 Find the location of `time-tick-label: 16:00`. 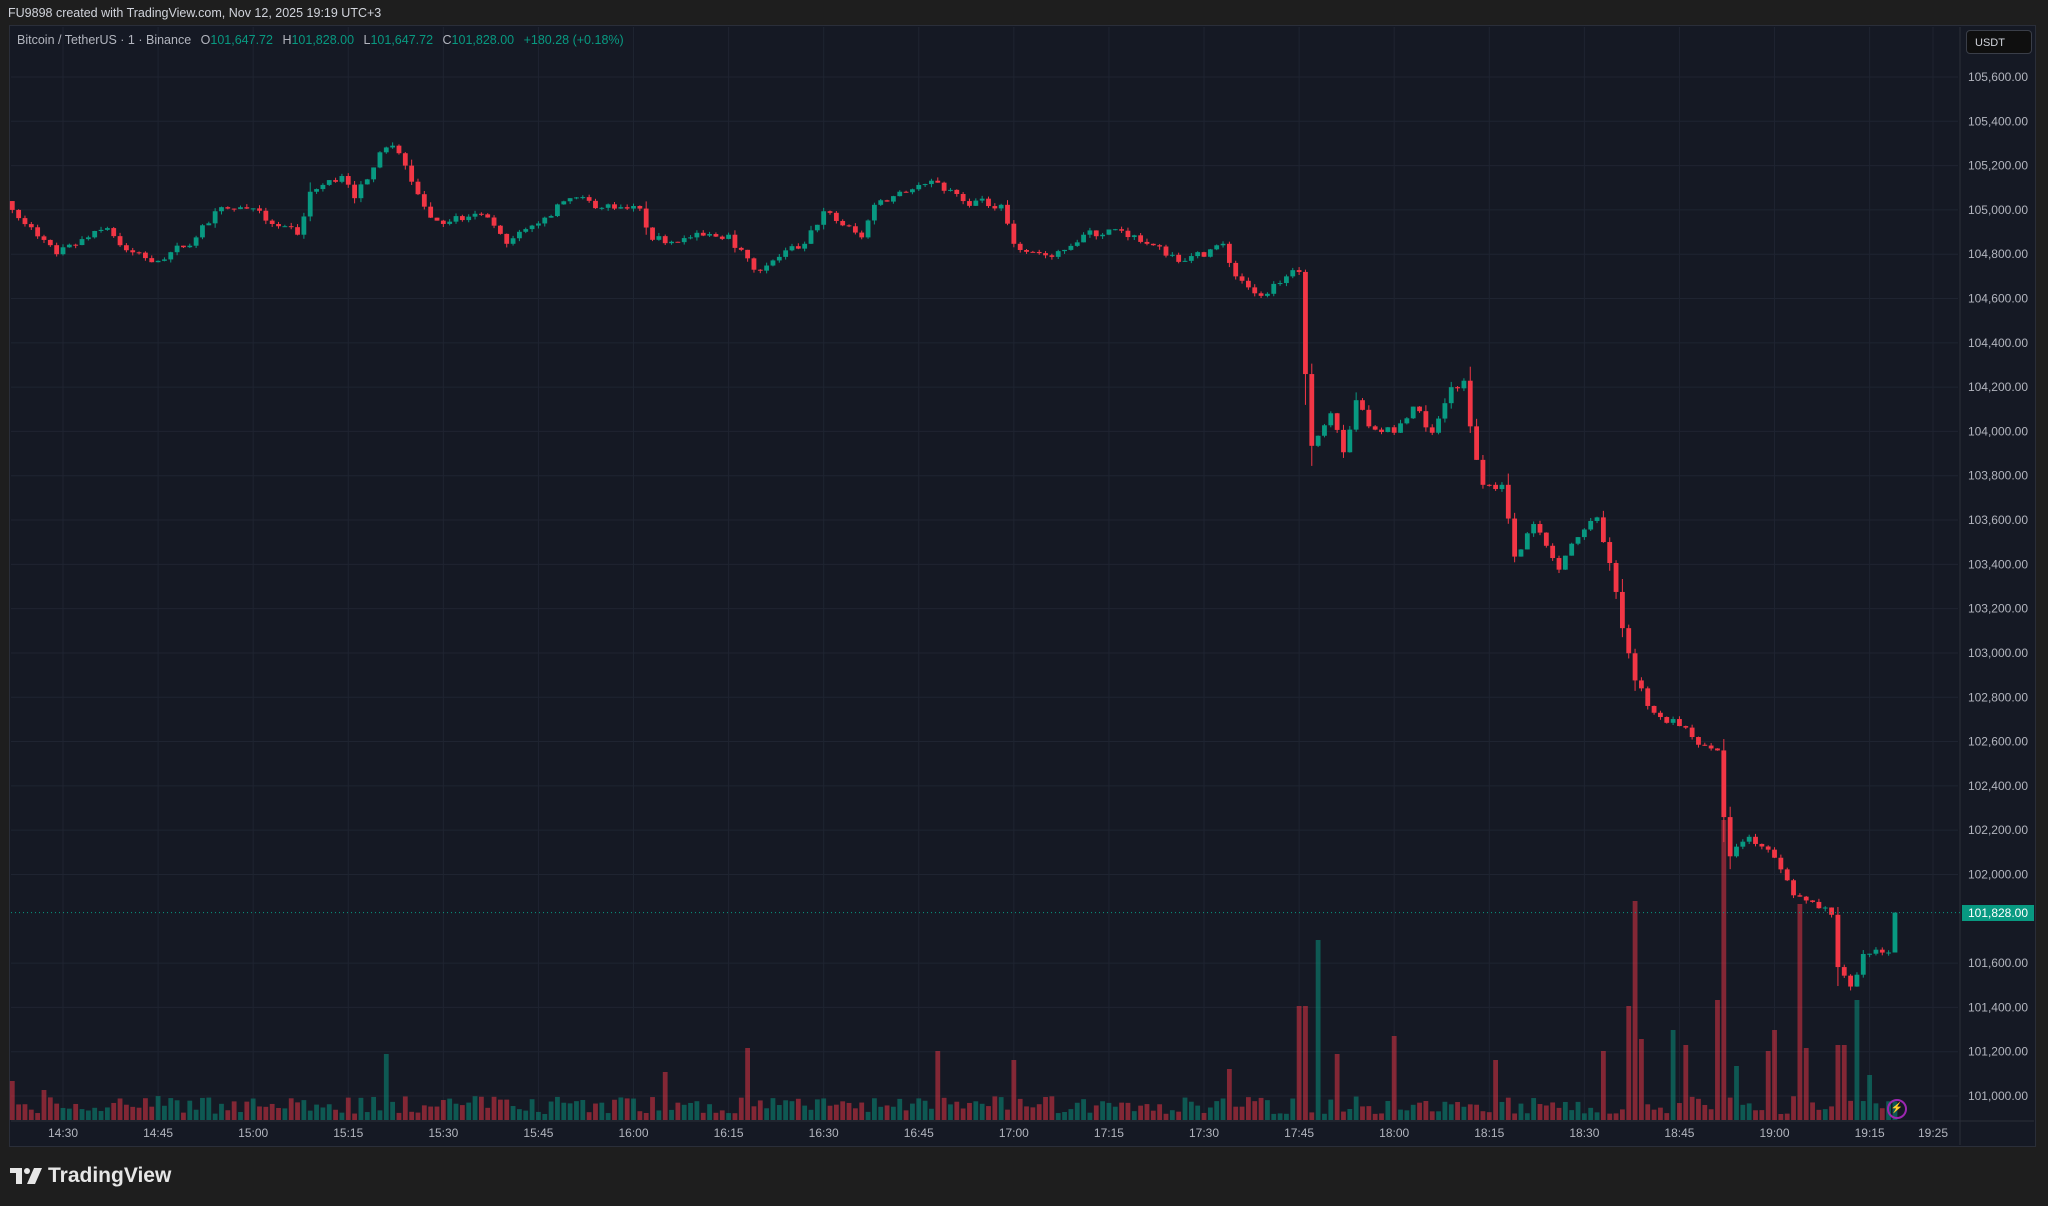

time-tick-label: 16:00 is located at coordinates (633, 1133).